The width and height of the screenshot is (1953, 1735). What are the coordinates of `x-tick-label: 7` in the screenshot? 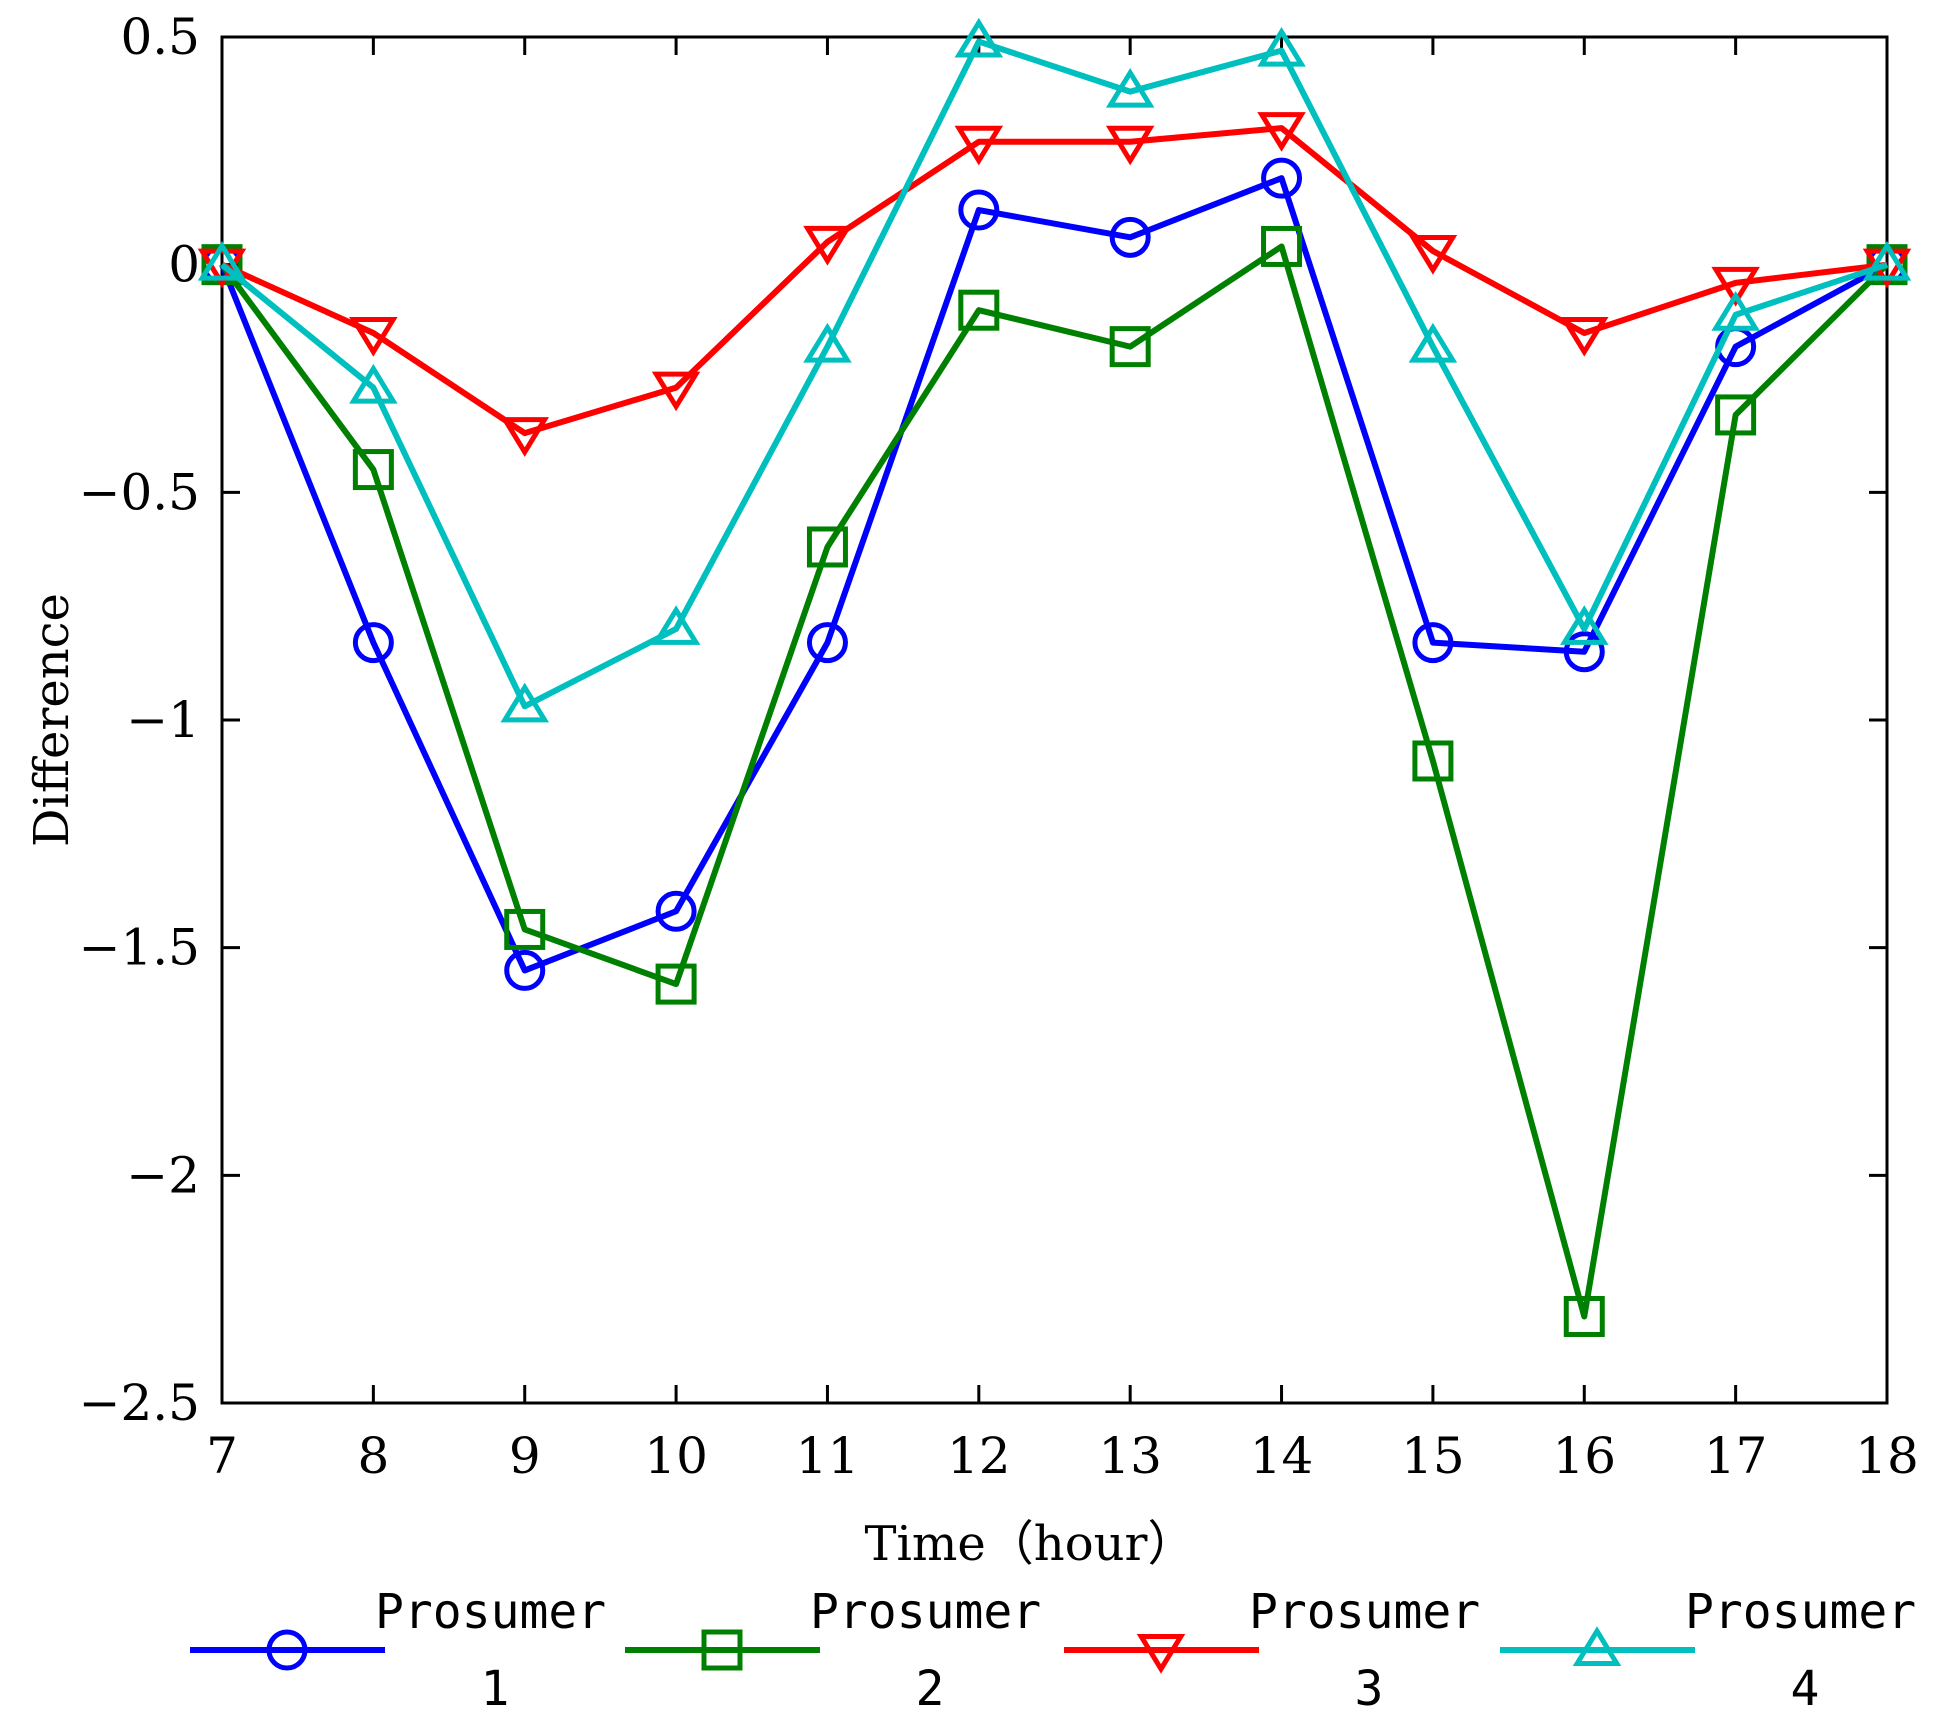 It's located at (222, 1456).